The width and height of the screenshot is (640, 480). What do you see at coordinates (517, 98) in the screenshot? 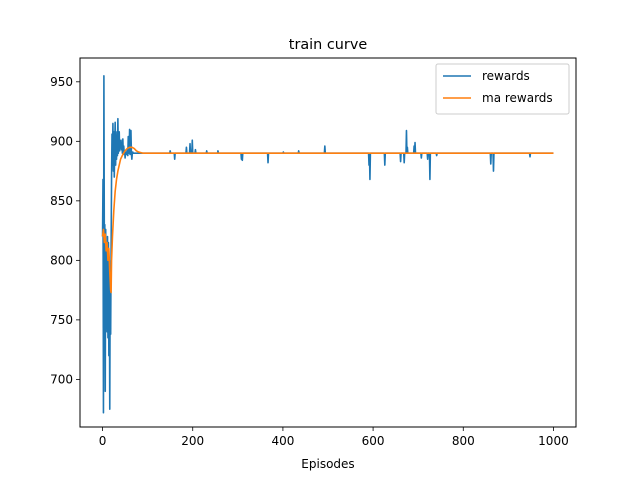
I see `legend-label-ma-rewards: ma rewards` at bounding box center [517, 98].